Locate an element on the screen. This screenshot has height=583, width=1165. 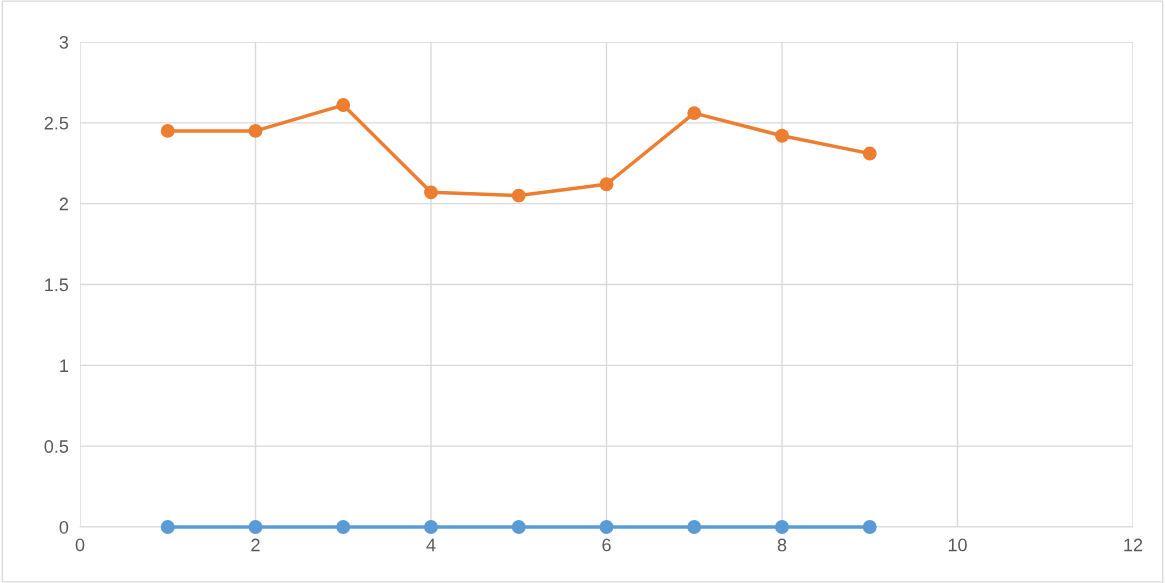
y-tick-label: 1 is located at coordinates (64, 365).